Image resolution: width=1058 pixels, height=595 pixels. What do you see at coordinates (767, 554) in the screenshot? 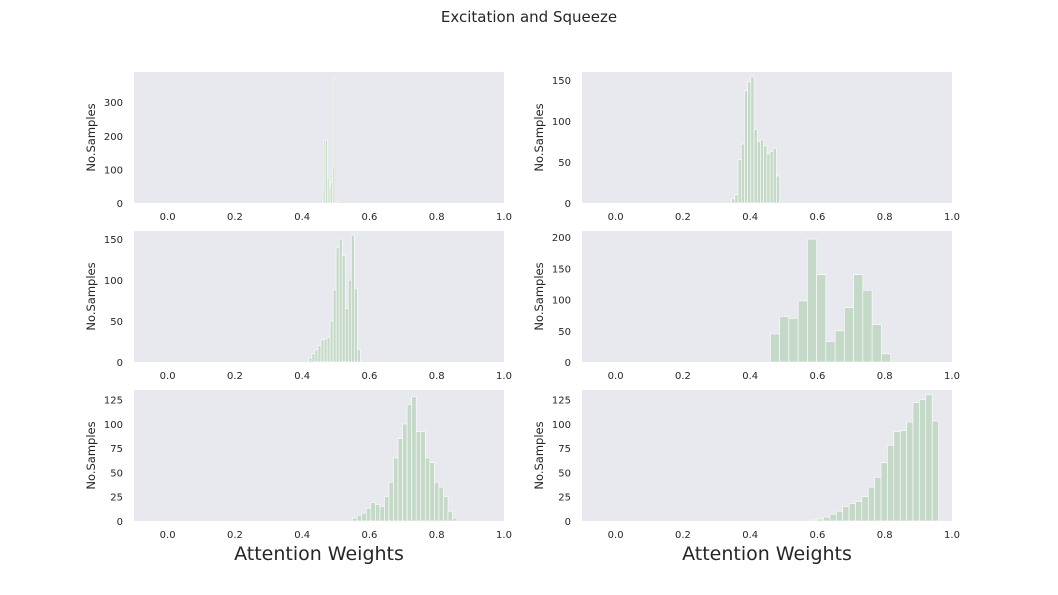
I see `x-axis-label: Attention Weights` at bounding box center [767, 554].